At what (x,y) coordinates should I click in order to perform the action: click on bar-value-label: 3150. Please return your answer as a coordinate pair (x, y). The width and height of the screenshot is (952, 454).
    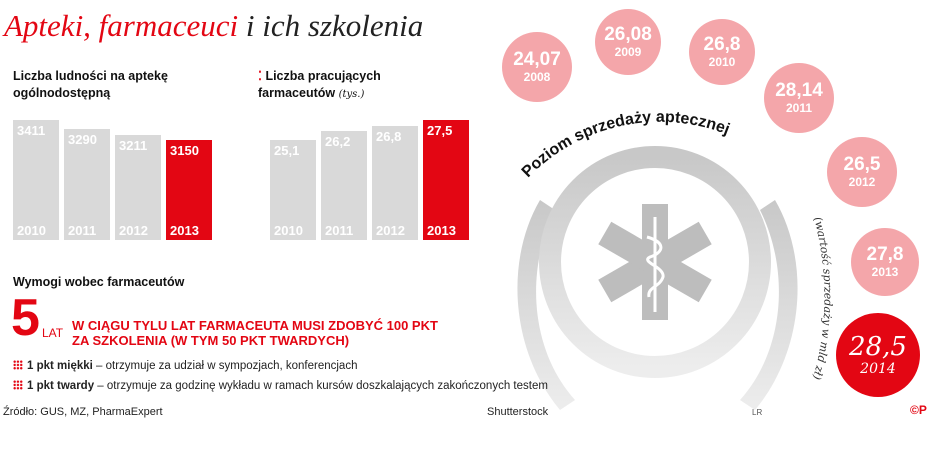
    Looking at the image, I should click on (184, 150).